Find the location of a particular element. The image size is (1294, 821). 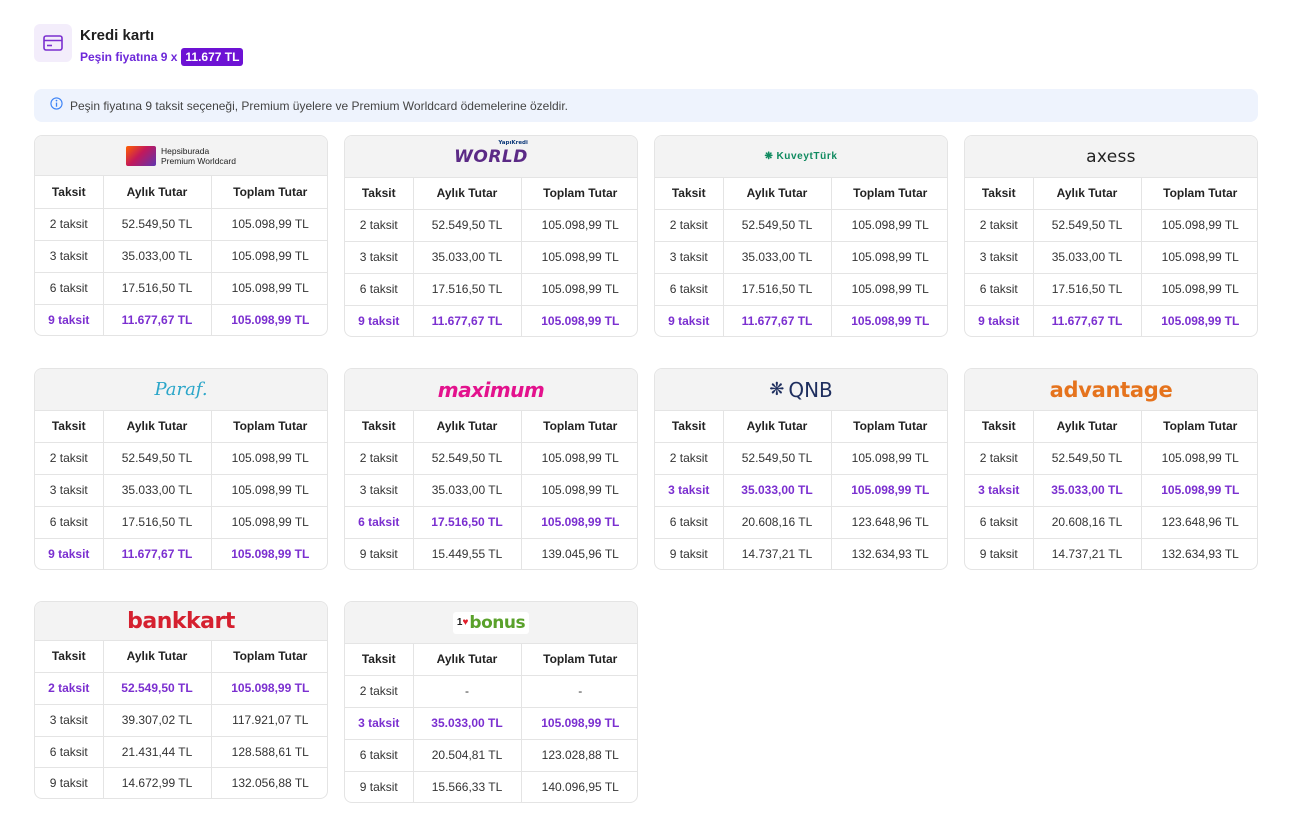

heart-icon: ♥ is located at coordinates (465, 622).